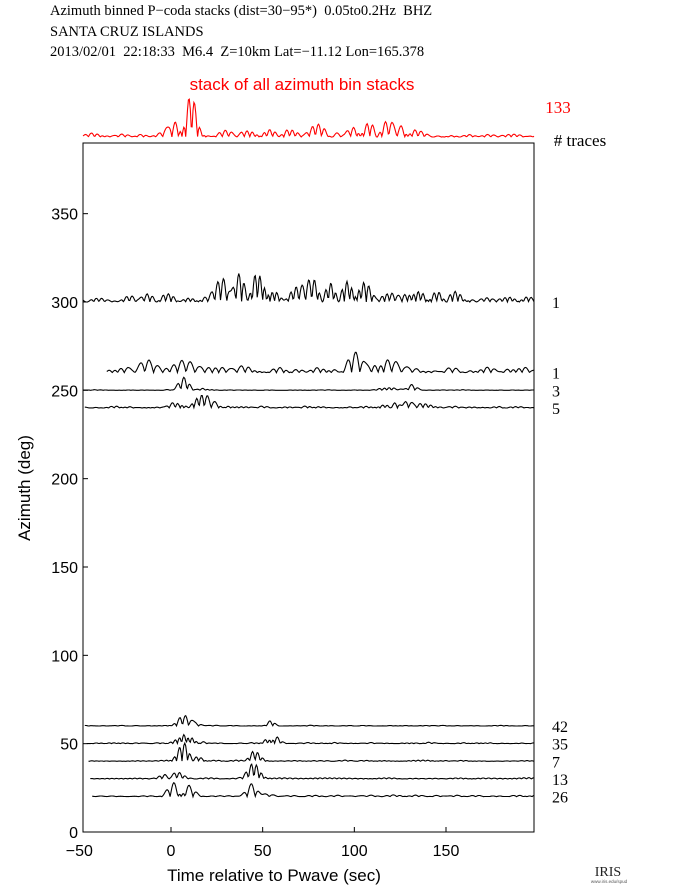 The height and width of the screenshot is (896, 695). Describe the element at coordinates (64, 480) in the screenshot. I see `y-tick-label: 200` at that location.